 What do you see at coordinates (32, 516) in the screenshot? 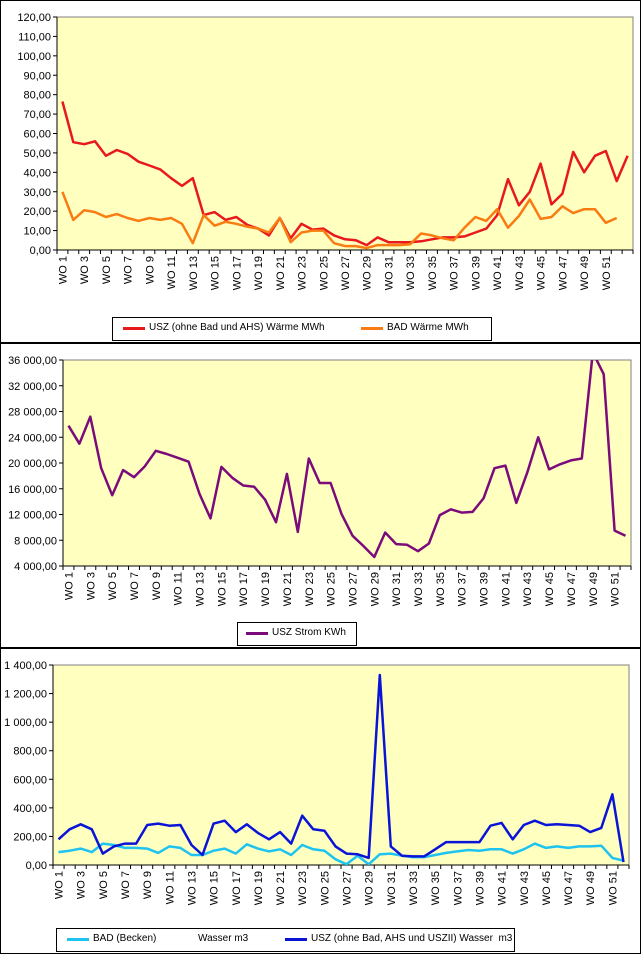
I see `y-tick-label: 12 000,00` at bounding box center [32, 516].